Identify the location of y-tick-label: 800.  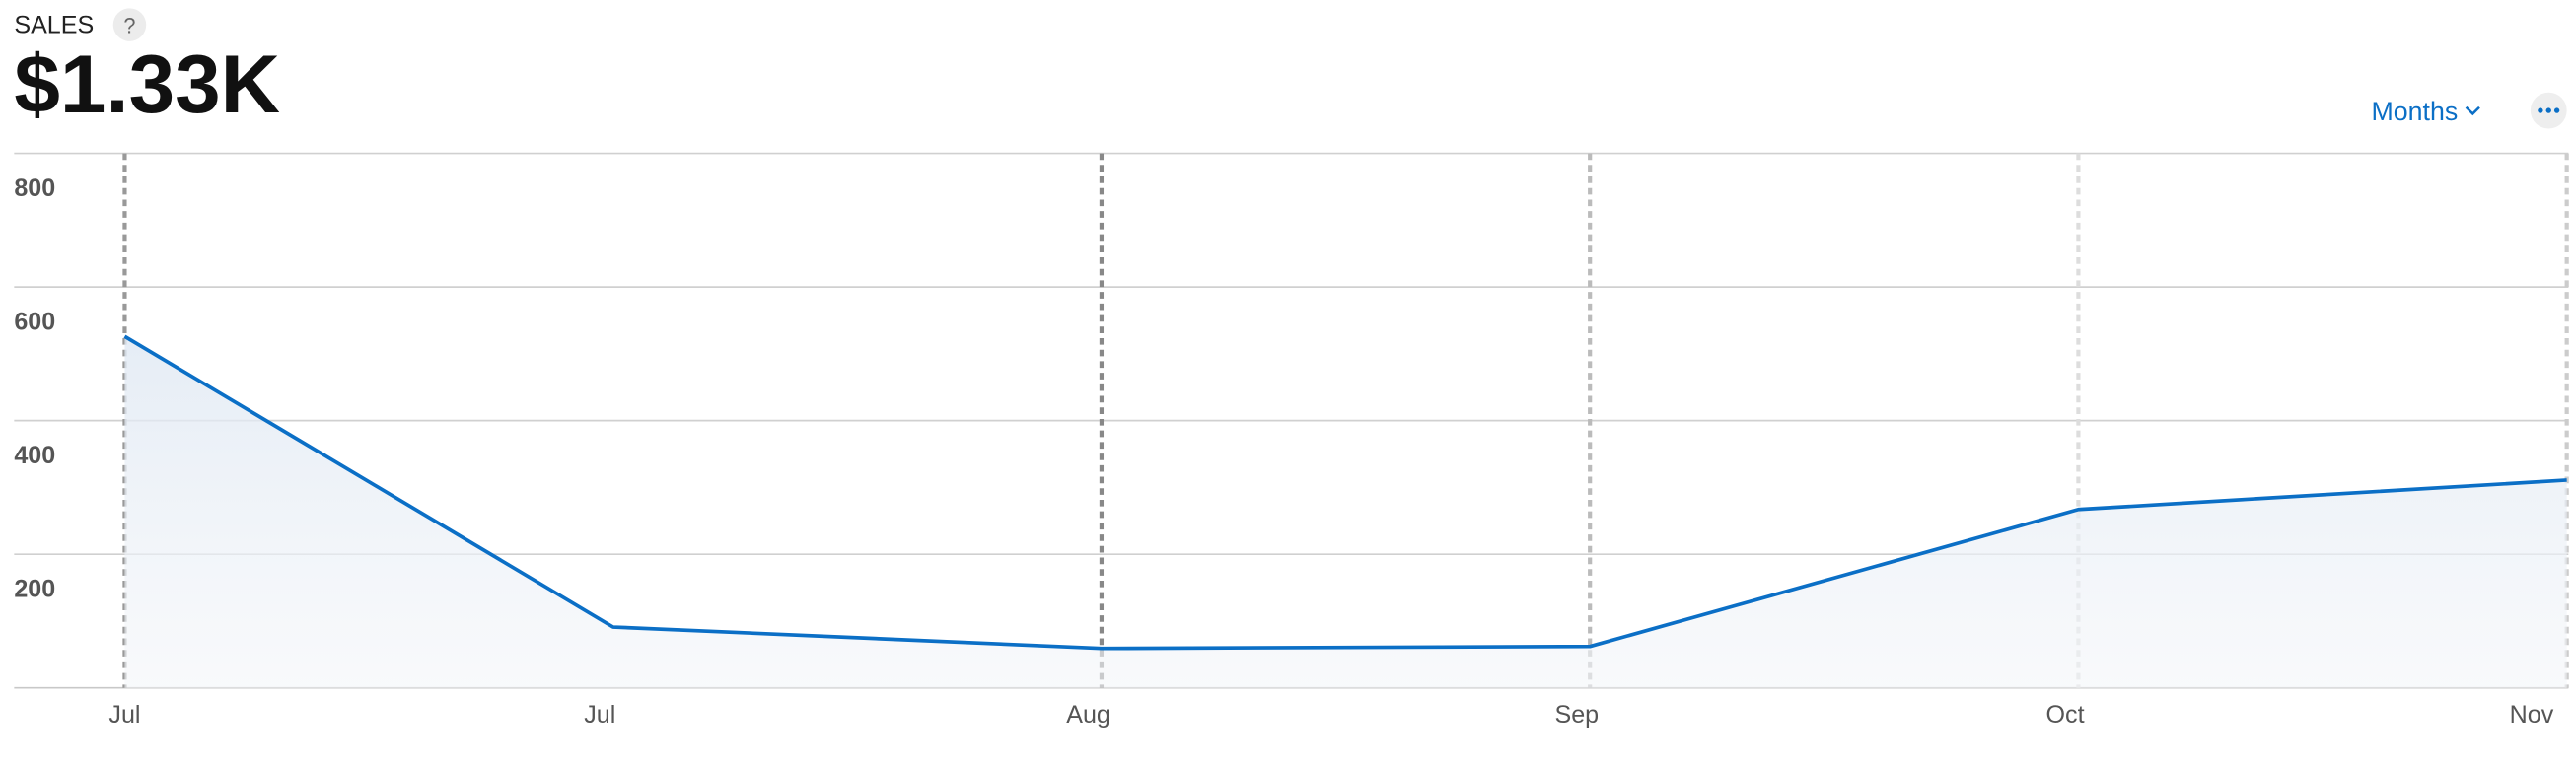
(34, 188).